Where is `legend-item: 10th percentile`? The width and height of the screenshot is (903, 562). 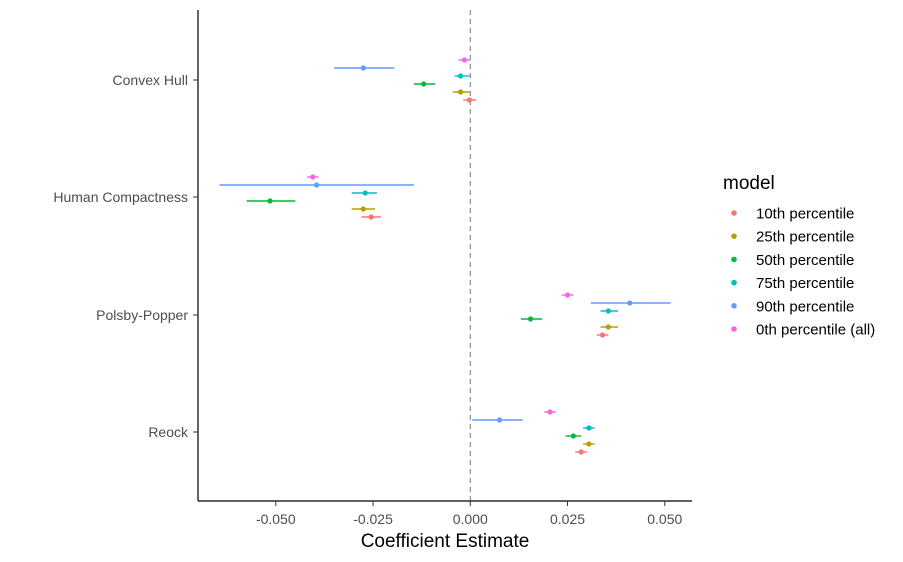
legend-item: 10th percentile is located at coordinates (792, 214).